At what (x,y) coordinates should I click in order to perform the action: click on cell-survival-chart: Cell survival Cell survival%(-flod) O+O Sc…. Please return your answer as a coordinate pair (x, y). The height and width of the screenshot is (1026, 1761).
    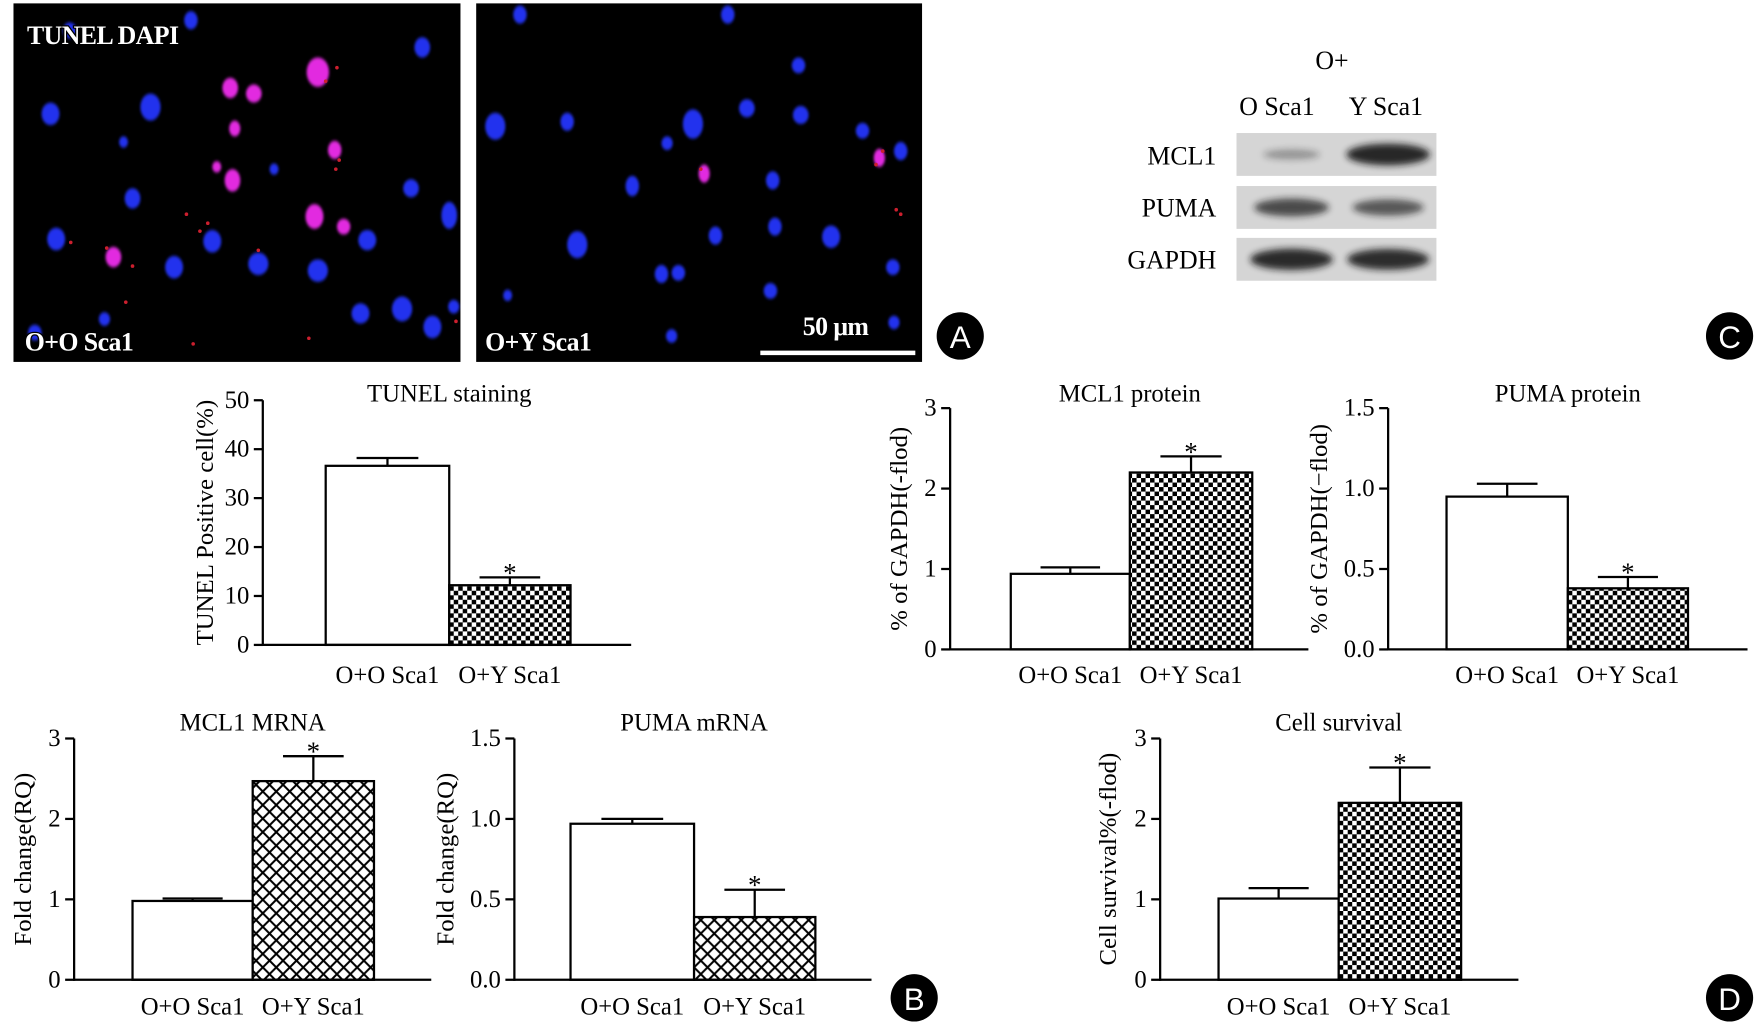
    Looking at the image, I should click on (1307, 865).